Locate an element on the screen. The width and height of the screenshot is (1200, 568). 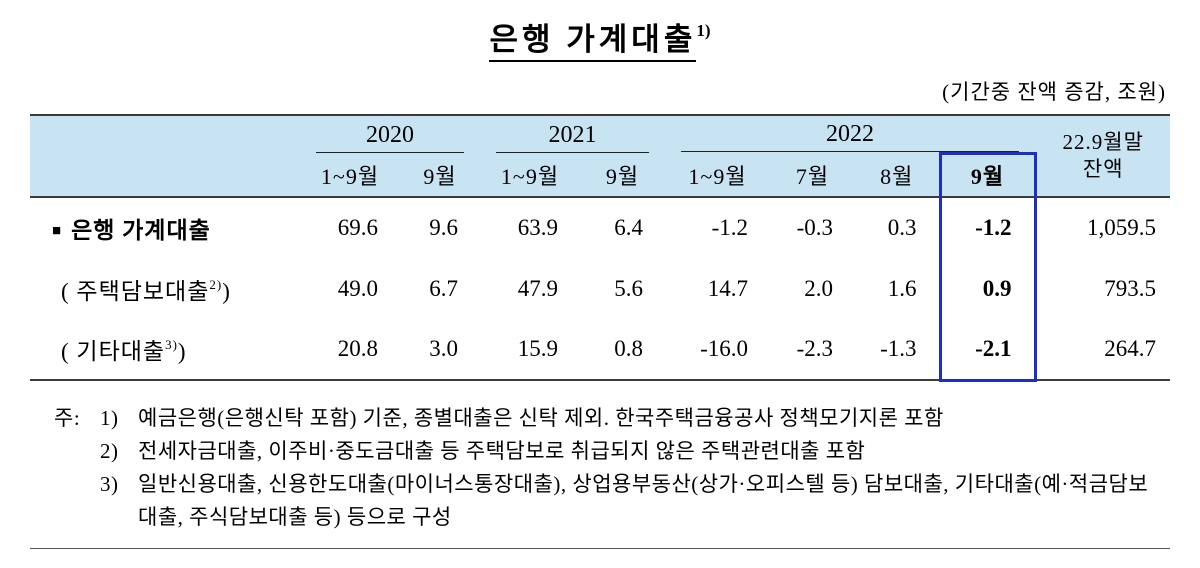
footnote-number: 1) is located at coordinates (109, 417).